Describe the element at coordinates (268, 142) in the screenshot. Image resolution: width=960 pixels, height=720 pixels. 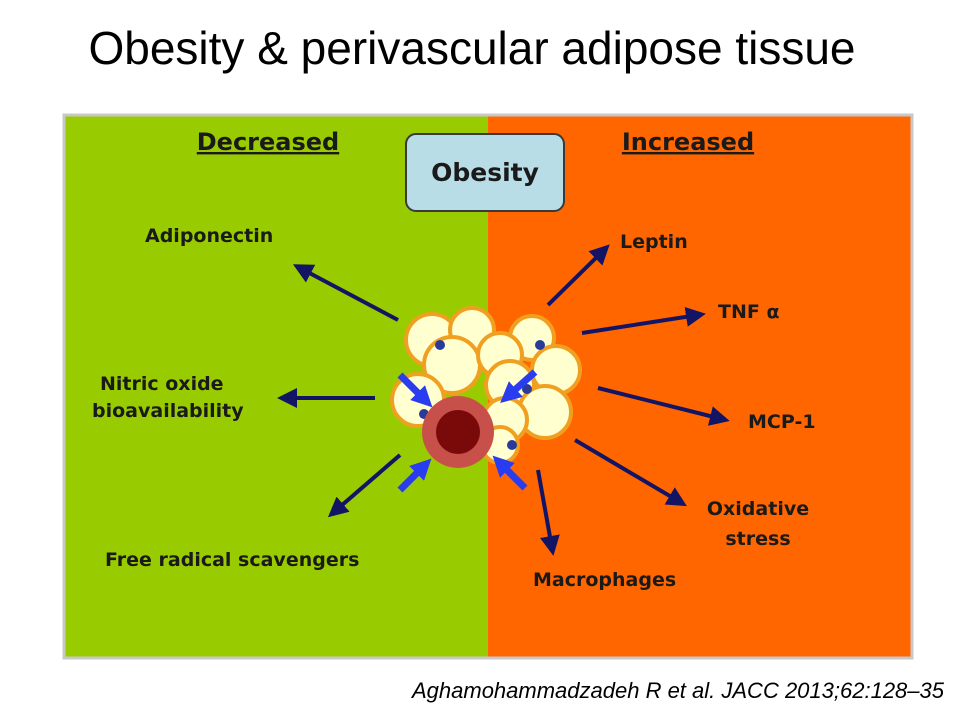
I see `left-header: Decreased` at that location.